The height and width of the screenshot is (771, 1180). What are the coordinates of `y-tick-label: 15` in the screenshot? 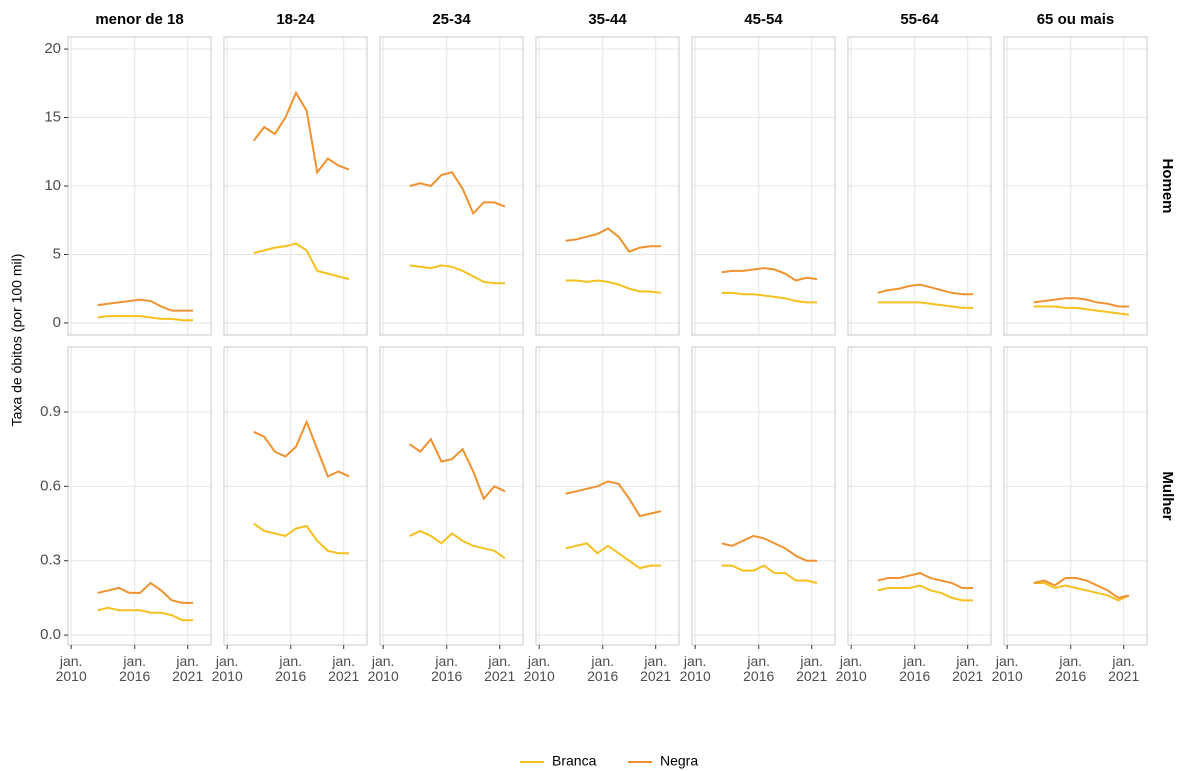 It's located at (52, 116).